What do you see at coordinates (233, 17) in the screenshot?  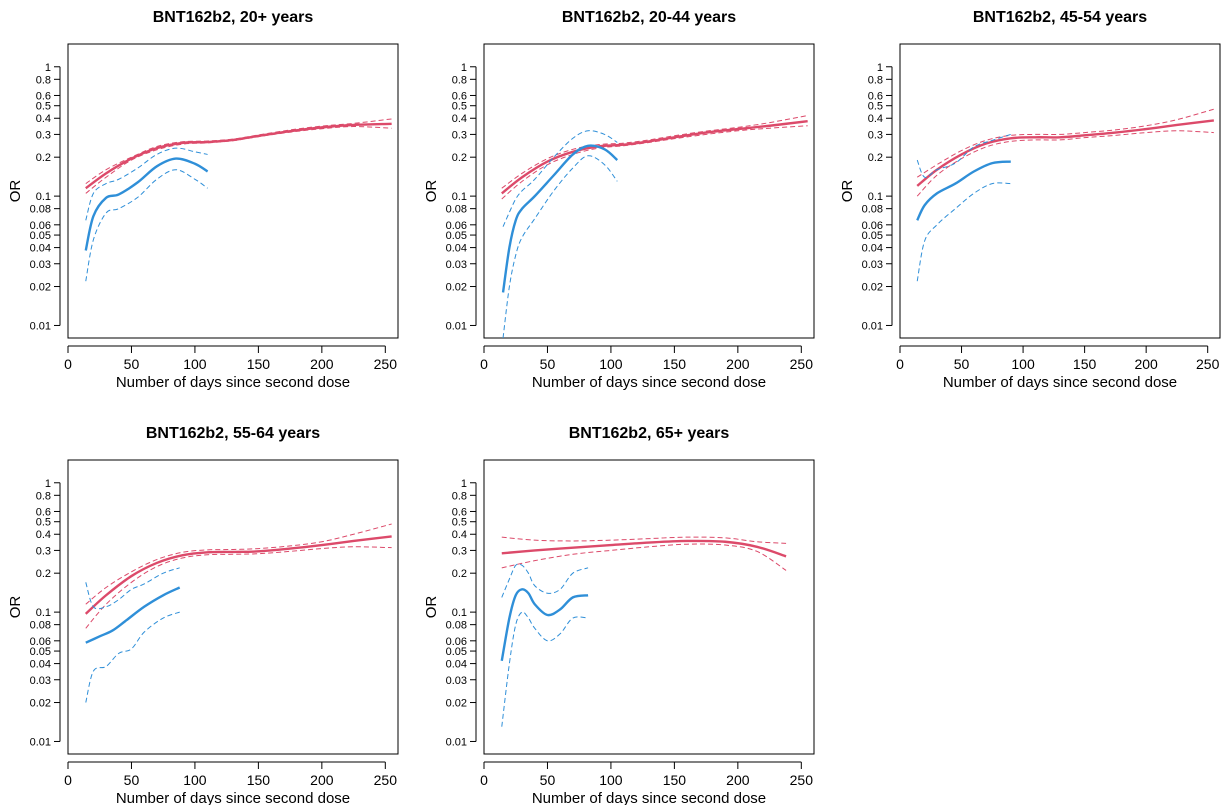 I see `chart-title: BNT162b2, 20+ years` at bounding box center [233, 17].